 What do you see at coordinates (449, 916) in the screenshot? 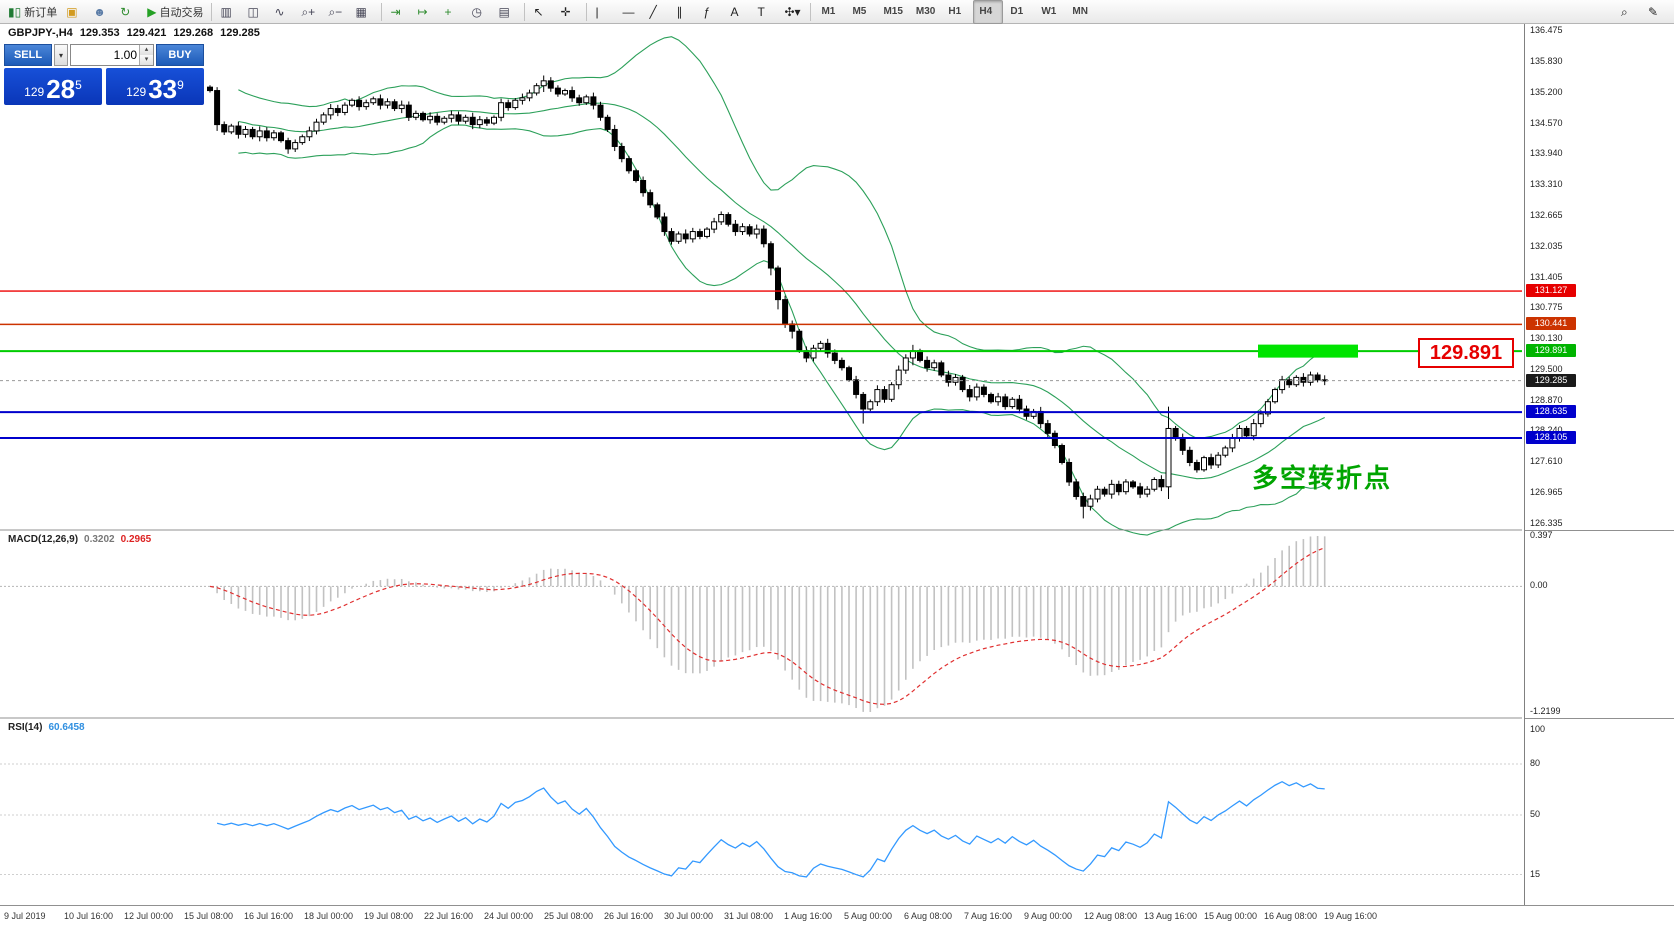
I see `time-axis-label: 22 Jul 16:00` at bounding box center [449, 916].